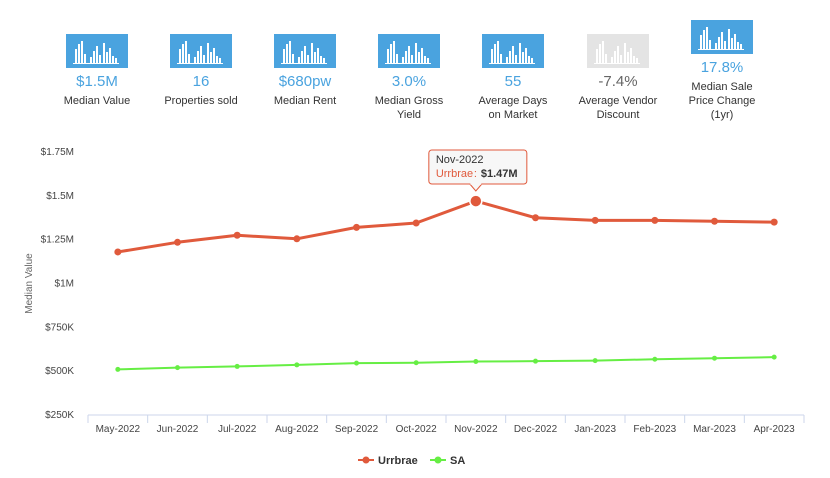  Describe the element at coordinates (297, 429) in the screenshot. I see `x-tick-label: Aug-2022` at that location.